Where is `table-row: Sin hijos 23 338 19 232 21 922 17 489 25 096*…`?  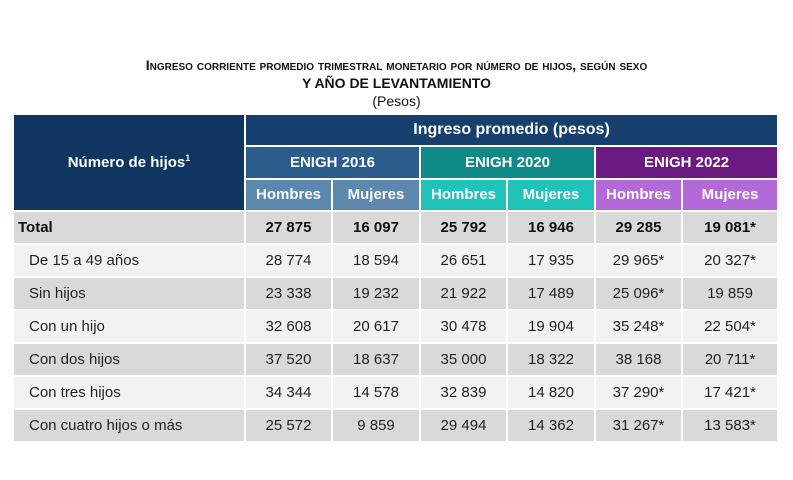 table-row: Sin hijos 23 338 19 232 21 922 17 489 25 096*… is located at coordinates (396, 294).